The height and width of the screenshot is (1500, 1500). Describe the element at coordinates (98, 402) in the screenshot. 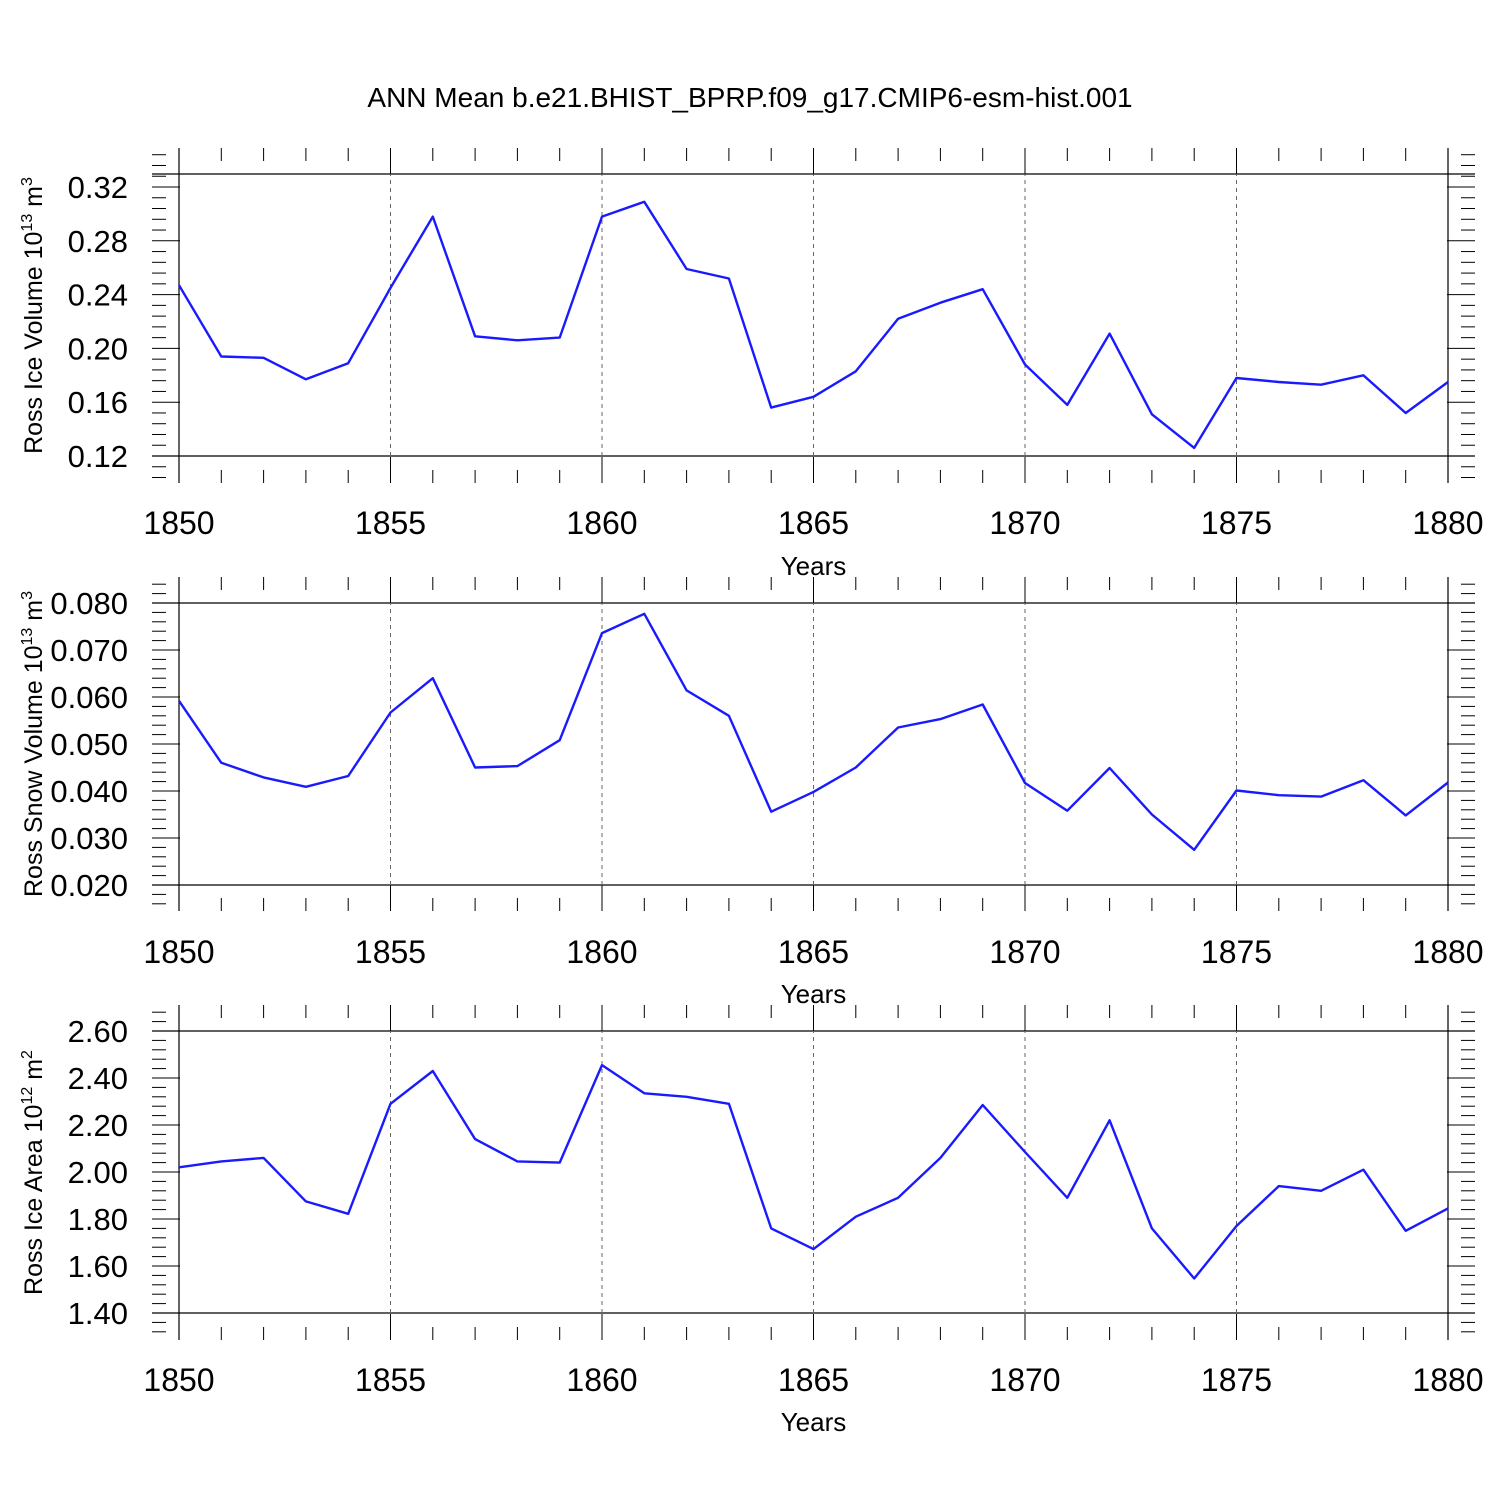

I see `y-tick-label: 0.16` at that location.